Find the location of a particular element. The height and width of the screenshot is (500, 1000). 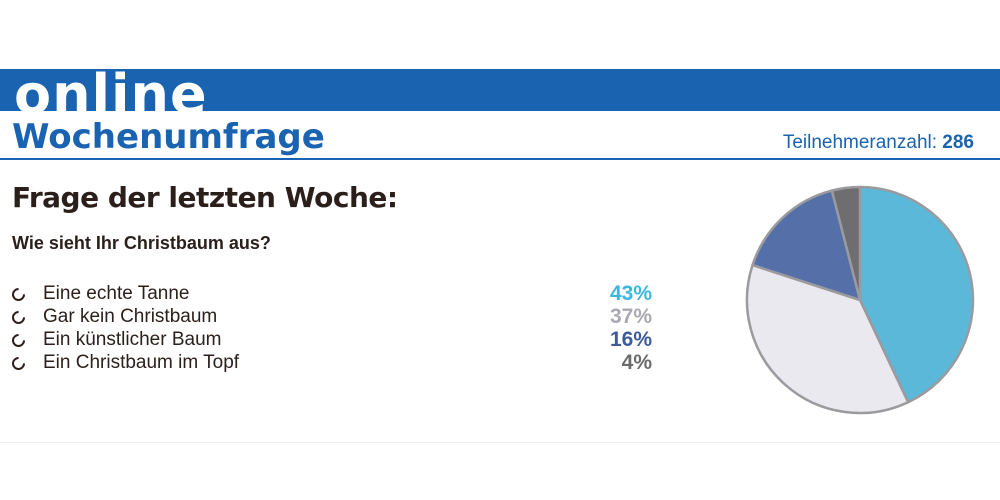

bottom-divider is located at coordinates (500, 442).